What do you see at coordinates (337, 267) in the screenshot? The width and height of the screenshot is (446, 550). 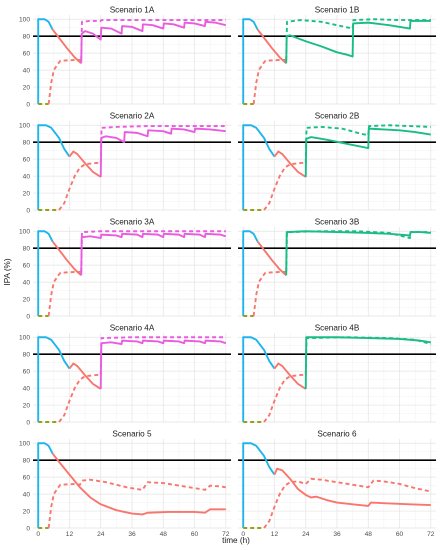 I see `panel: Scenario 3B` at bounding box center [337, 267].